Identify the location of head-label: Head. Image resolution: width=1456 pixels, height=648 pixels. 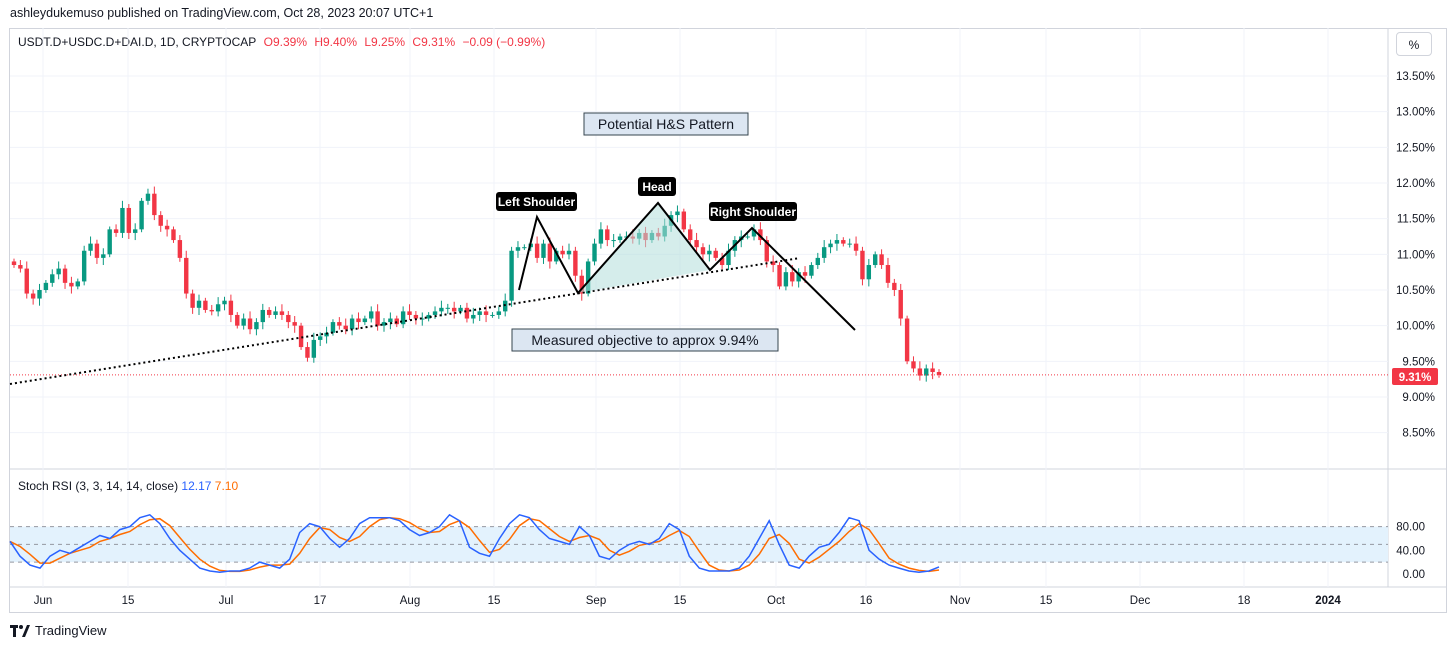
(657, 186).